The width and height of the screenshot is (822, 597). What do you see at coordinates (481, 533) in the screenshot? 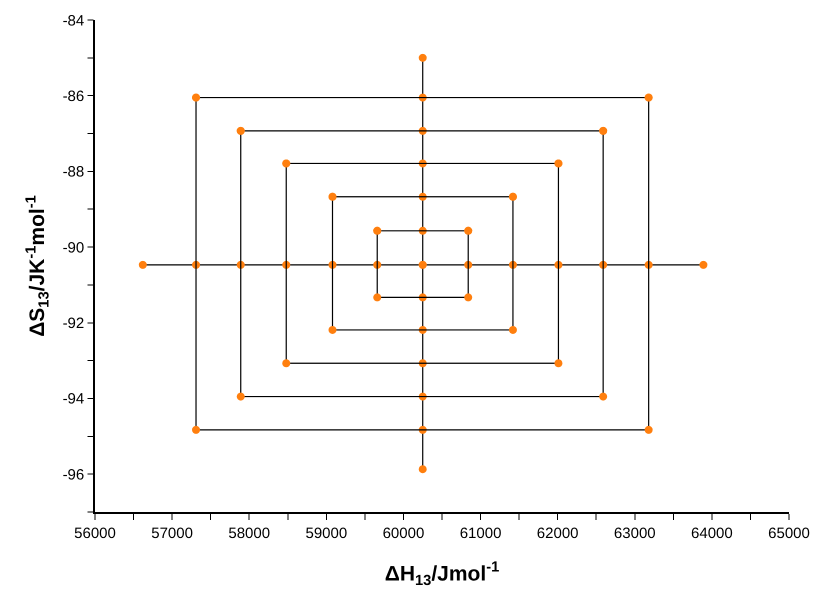
I see `x-tick-label: 61000` at bounding box center [481, 533].